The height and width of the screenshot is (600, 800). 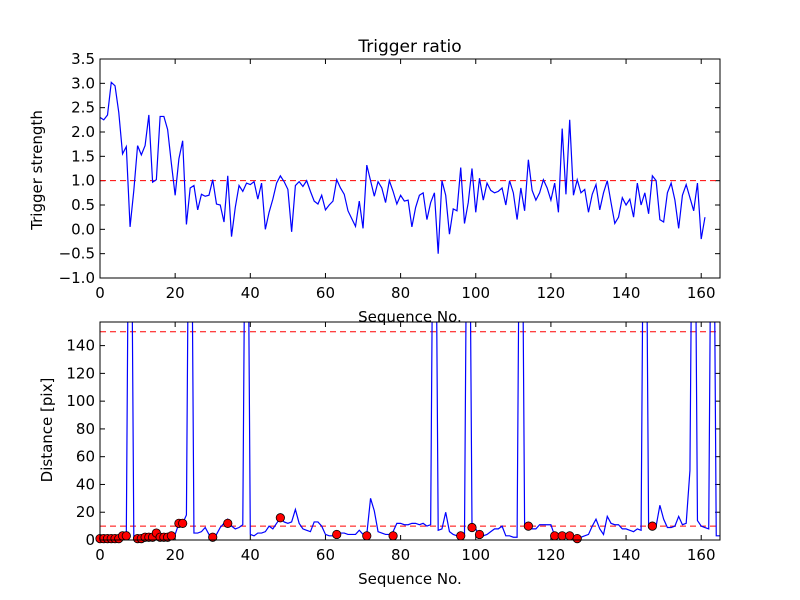 I want to click on y-tick-label: 60, so click(x=85, y=457).